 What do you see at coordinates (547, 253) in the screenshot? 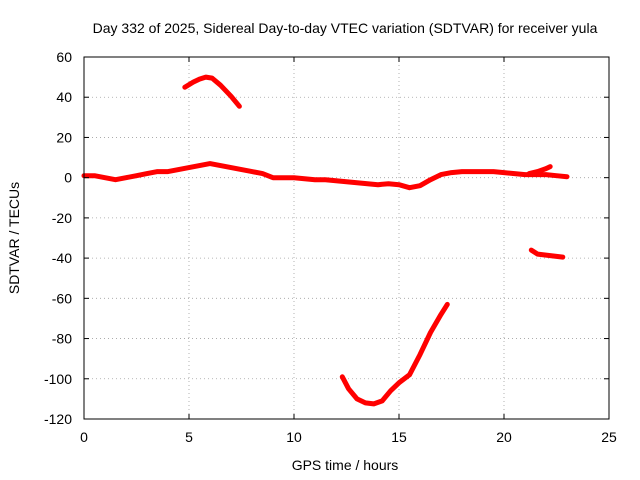
I see `series-line-late` at bounding box center [547, 253].